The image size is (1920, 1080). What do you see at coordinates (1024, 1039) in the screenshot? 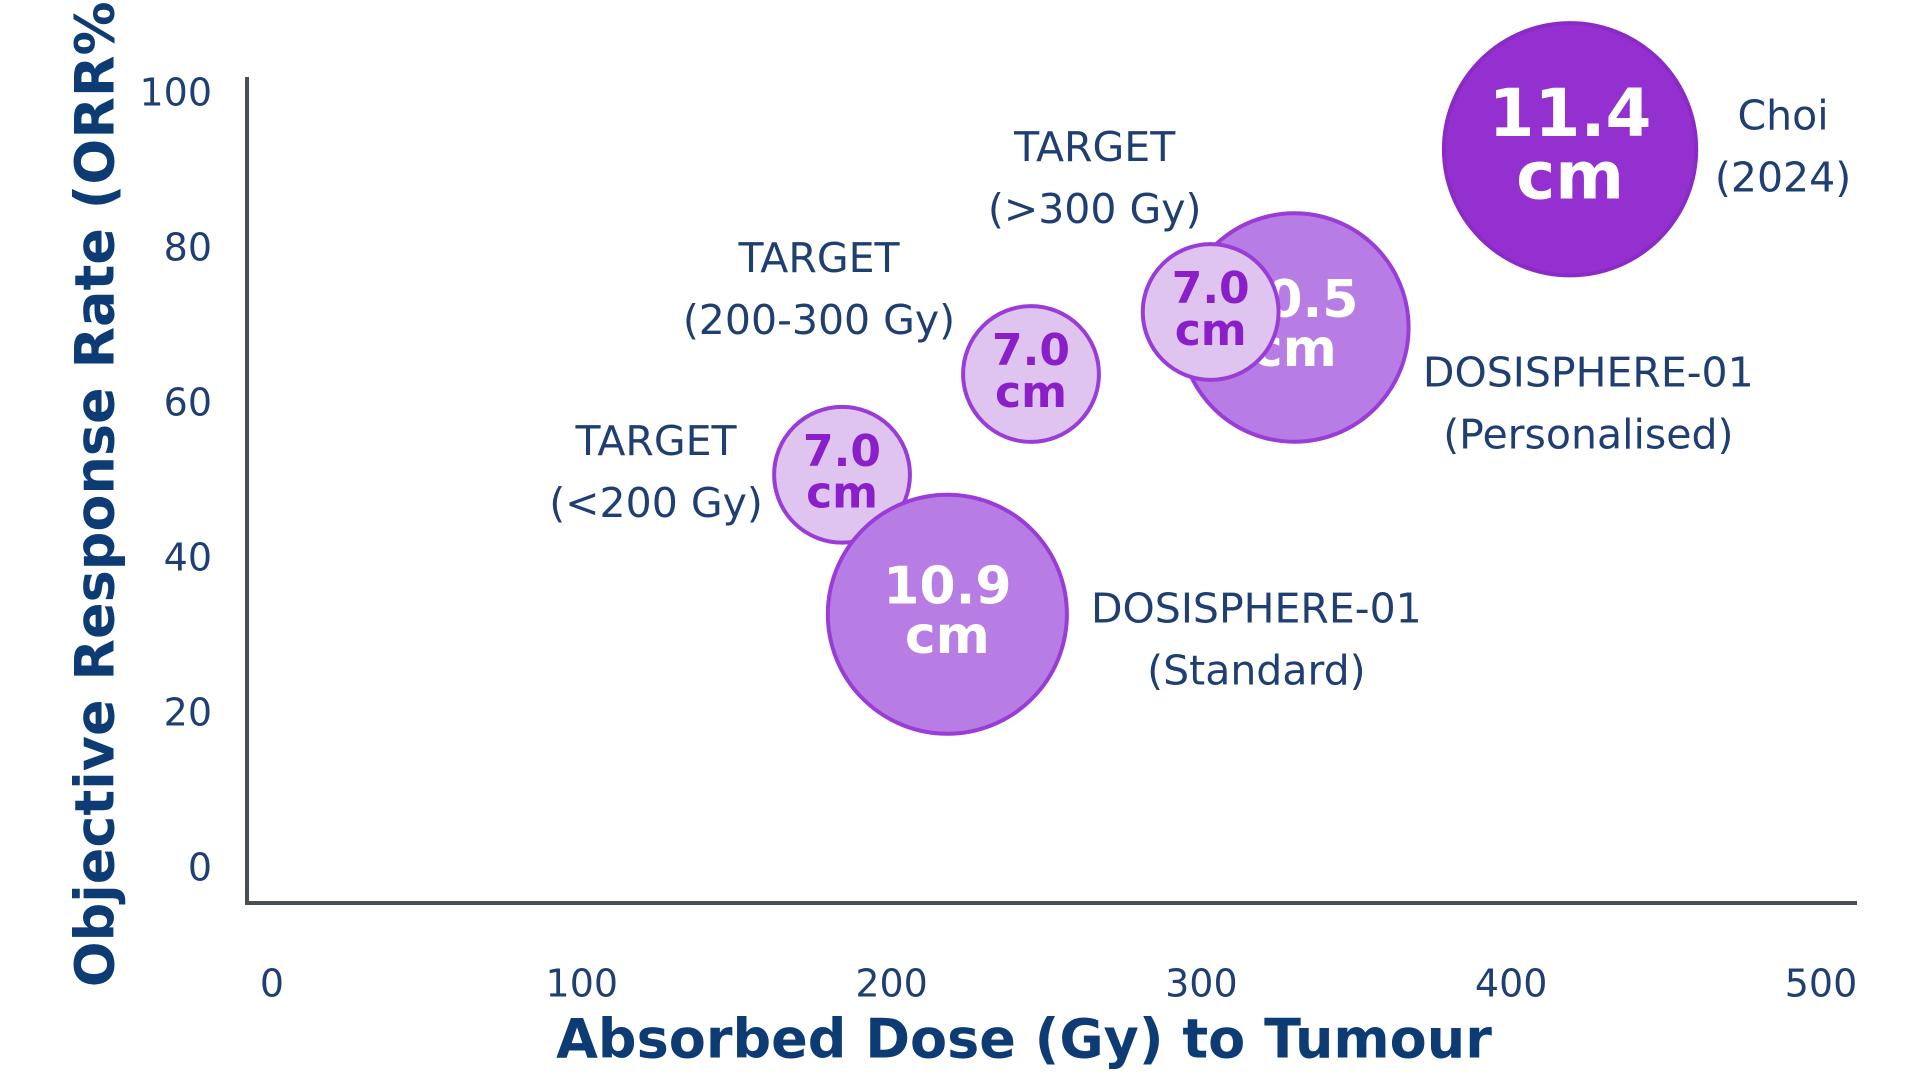
I see `x-axis-title: Absorbed Dose (Gy) to Tumour` at bounding box center [1024, 1039].